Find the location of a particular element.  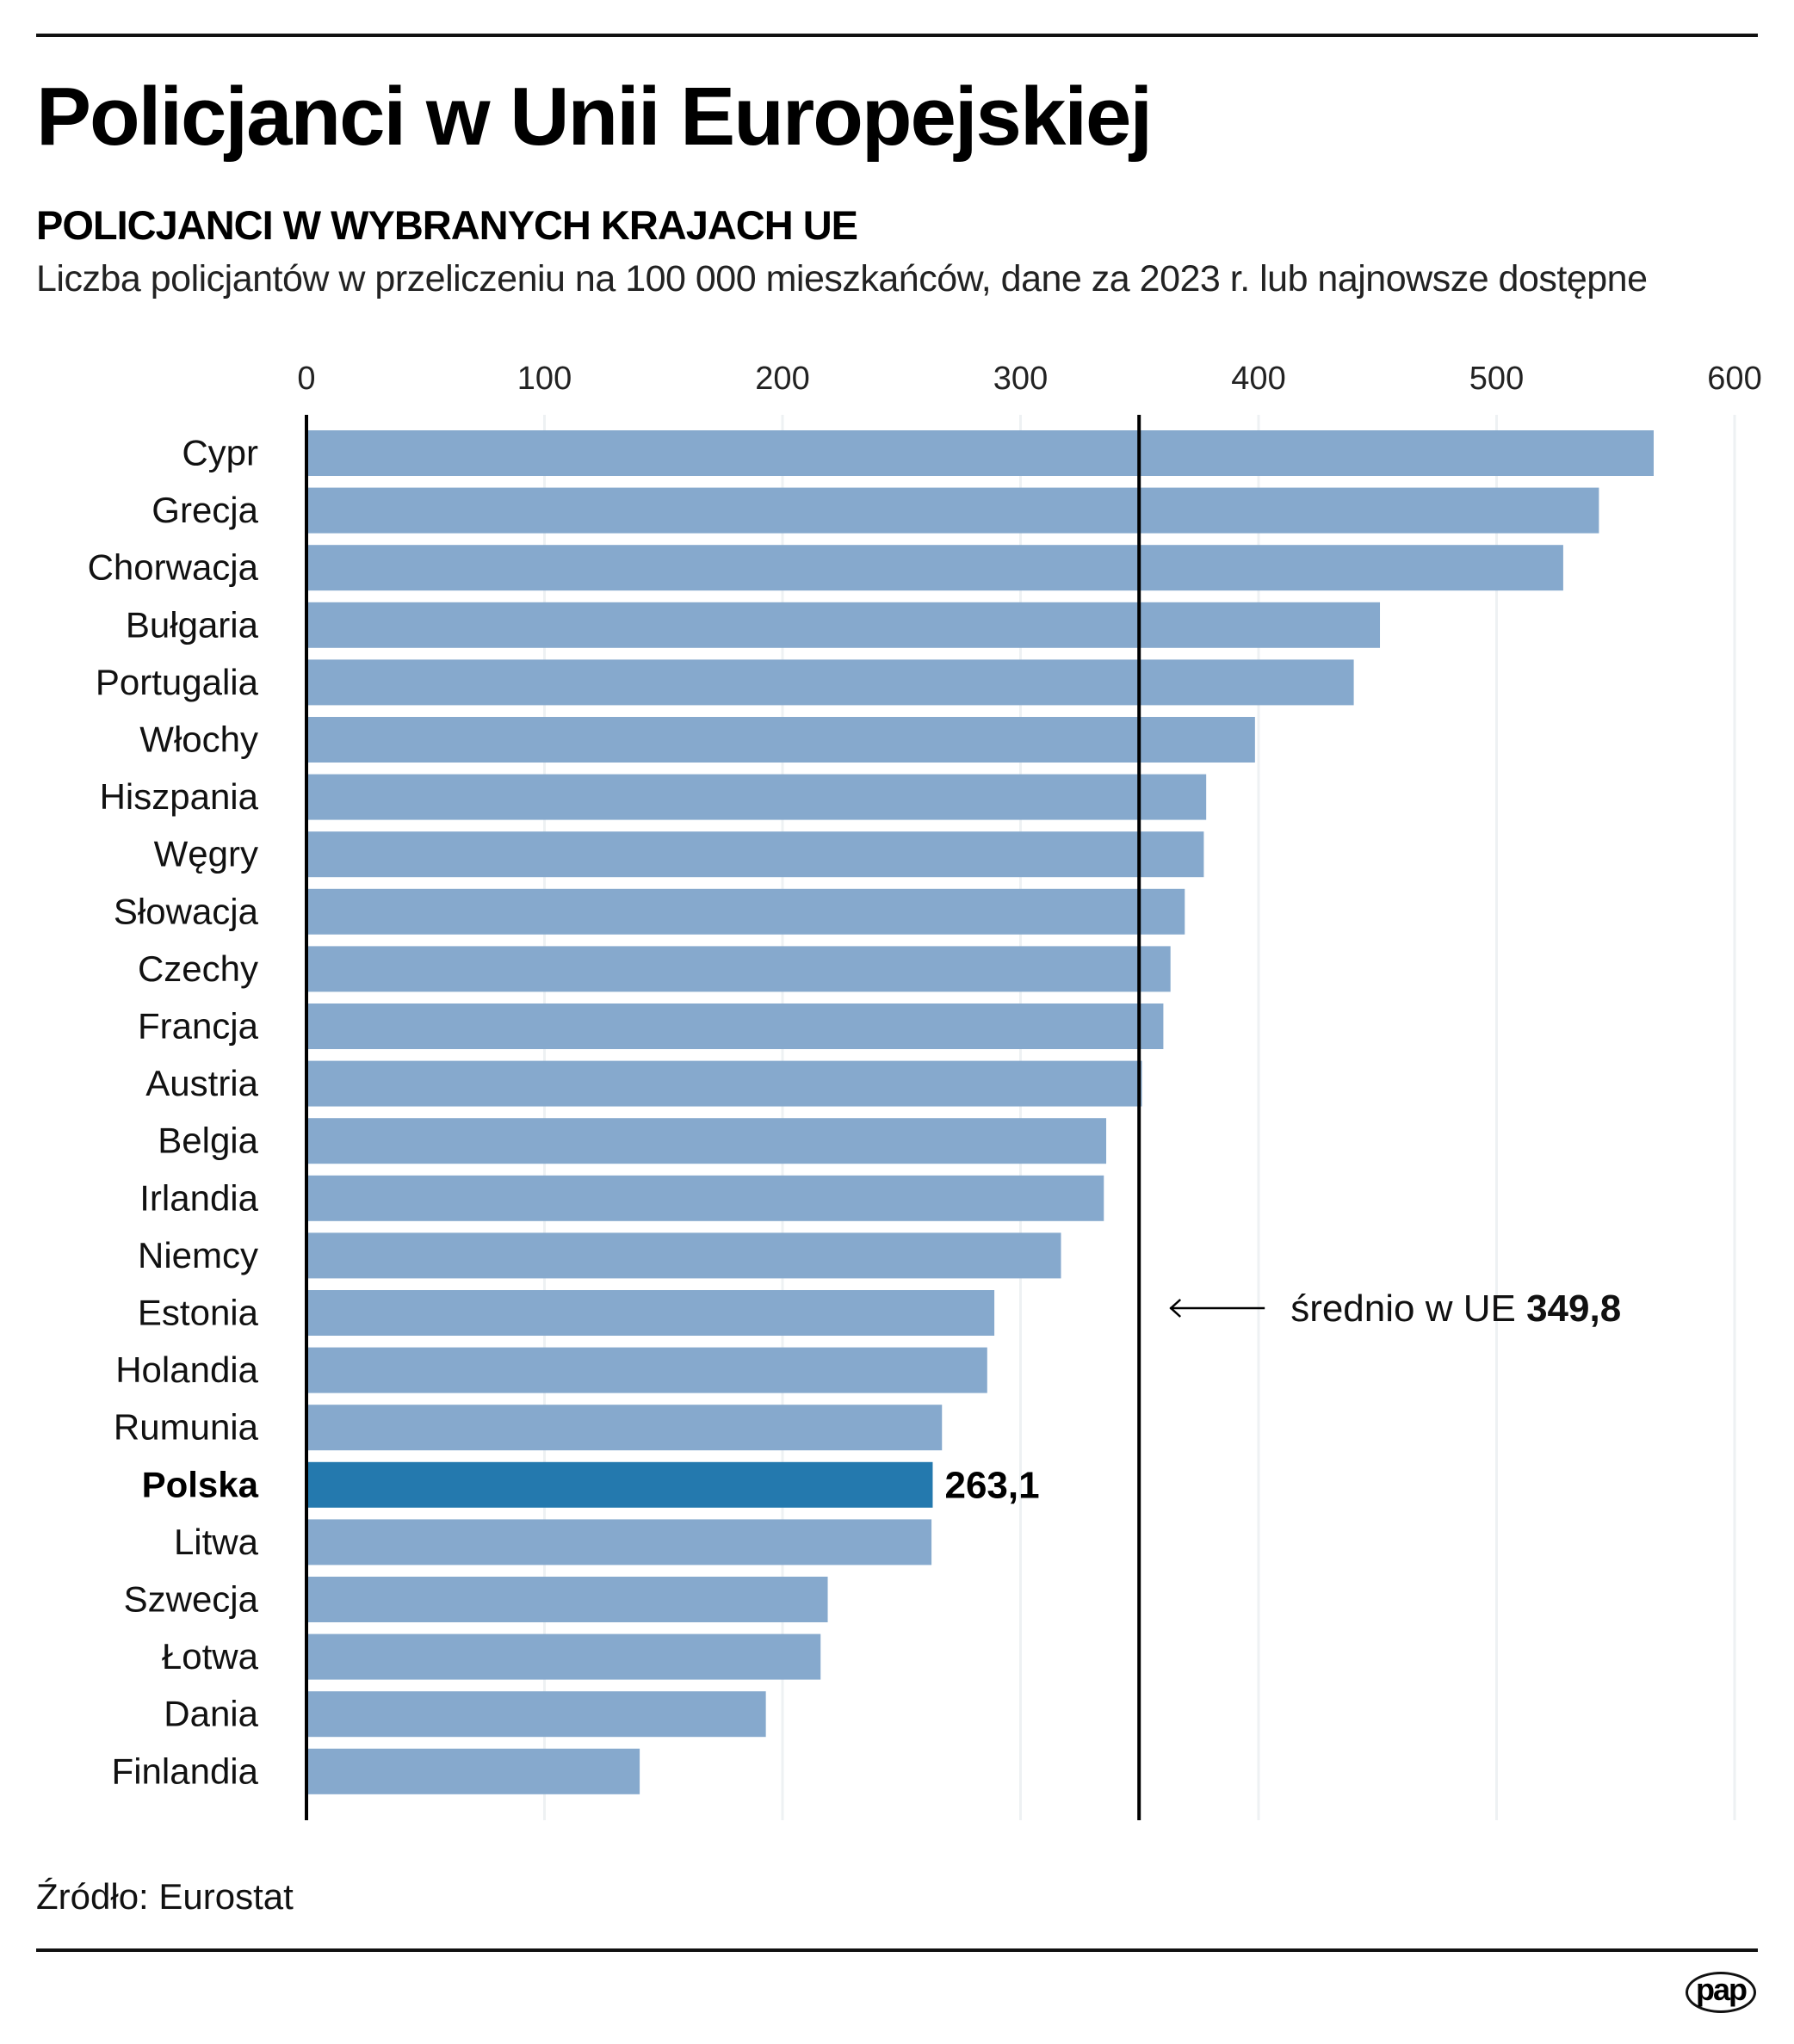

category-label: Rumunia is located at coordinates (186, 1427).